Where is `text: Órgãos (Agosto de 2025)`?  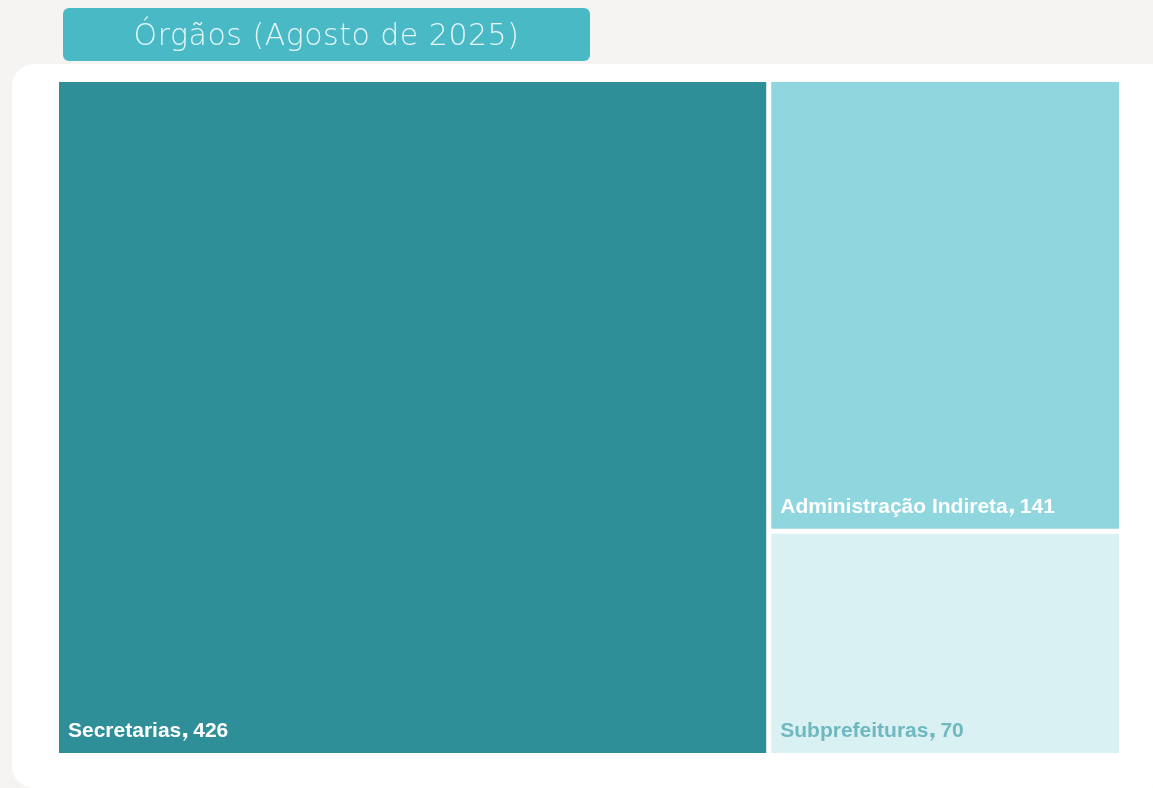 text: Órgãos (Agosto de 2025) is located at coordinates (326, 34).